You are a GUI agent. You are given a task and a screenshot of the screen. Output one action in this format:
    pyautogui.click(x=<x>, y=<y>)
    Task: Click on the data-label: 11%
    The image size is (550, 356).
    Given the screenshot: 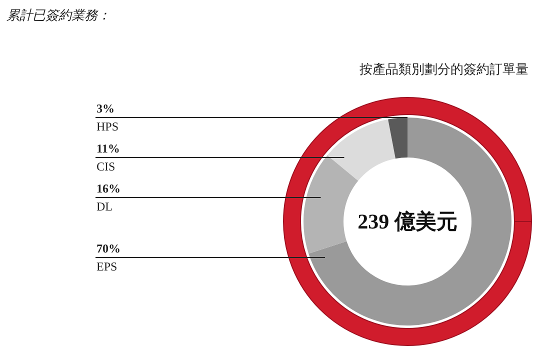 What is the action you would take?
    pyautogui.click(x=108, y=149)
    